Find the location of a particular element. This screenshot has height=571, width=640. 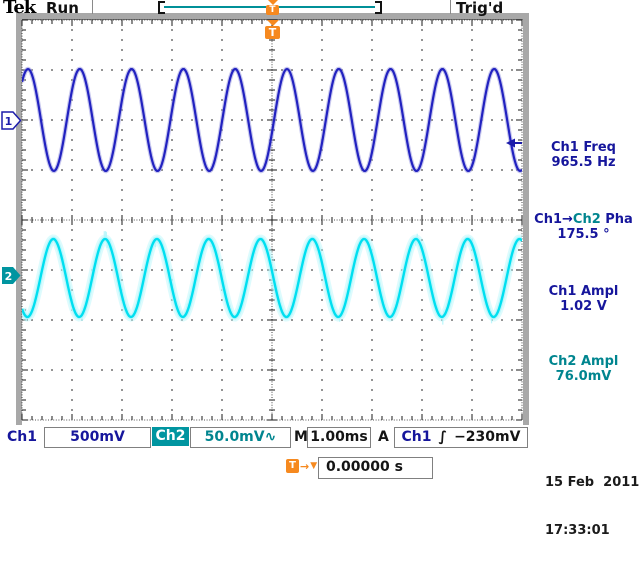

record-view-right-bracket-icon is located at coordinates (378, 7).